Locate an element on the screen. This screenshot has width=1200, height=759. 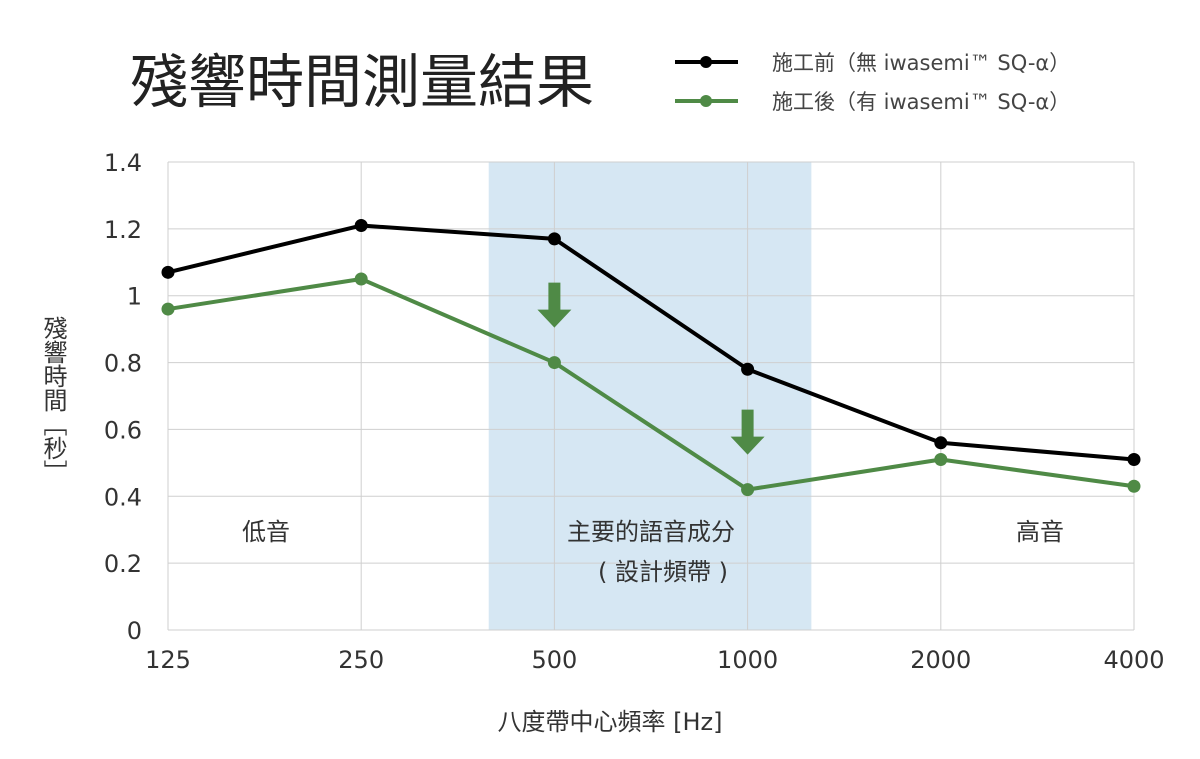
x-tick-label: 1000 is located at coordinates (747, 660).